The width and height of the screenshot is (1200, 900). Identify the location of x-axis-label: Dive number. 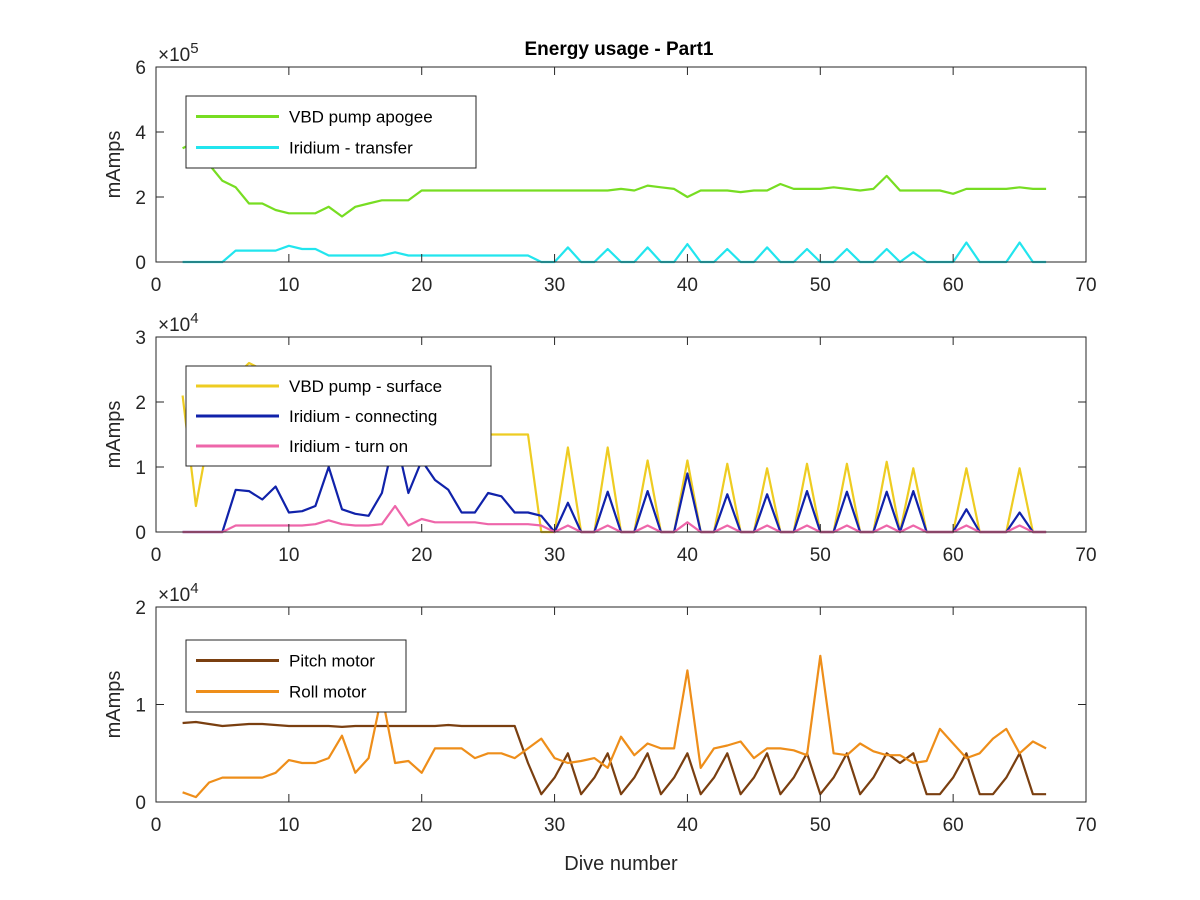
(621, 864).